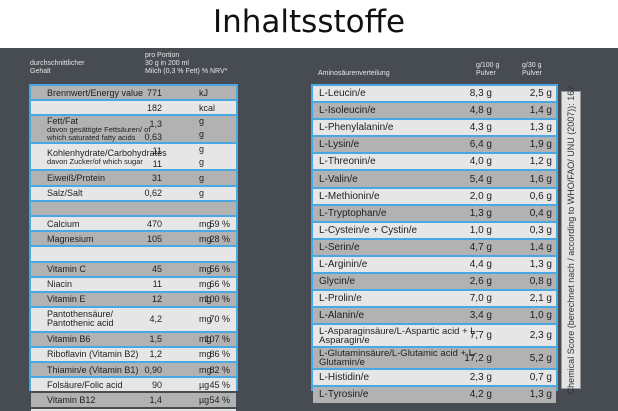 This screenshot has height=411, width=618. Describe the element at coordinates (203, 92) in the screenshot. I see `nutrient-unit: kJ` at that location.